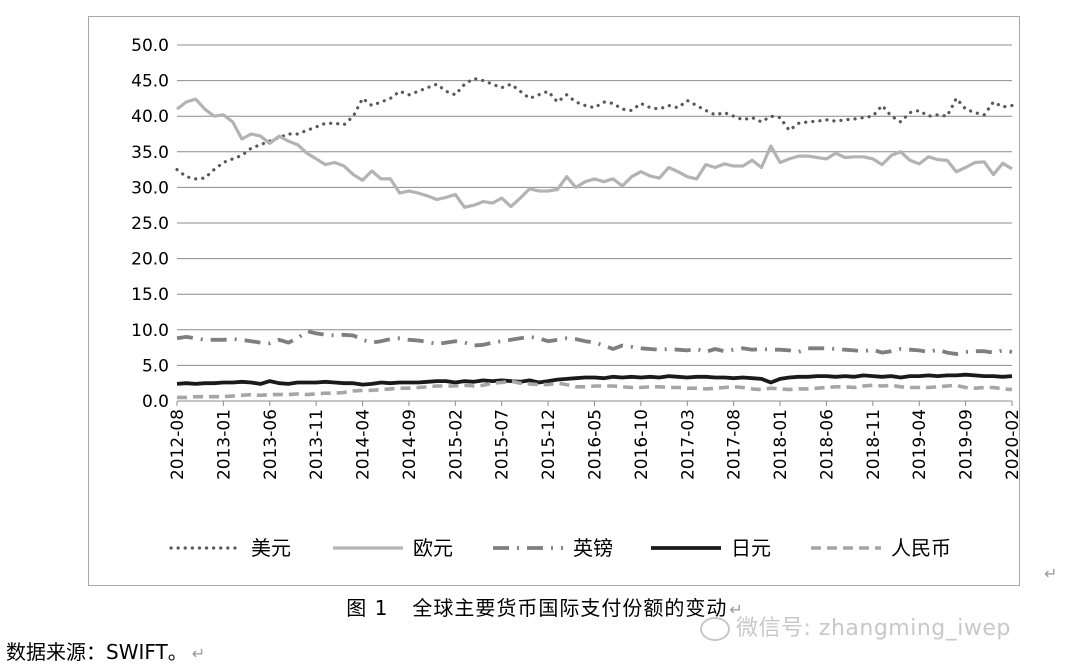 The image size is (1080, 672). I want to click on y-tick-label: 20.0, so click(150, 260).